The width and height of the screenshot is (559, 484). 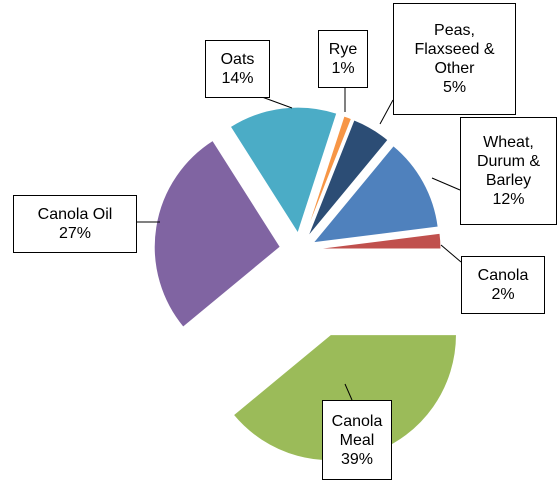 What do you see at coordinates (75, 224) in the screenshot?
I see `data-label: Canola Oil 27%` at bounding box center [75, 224].